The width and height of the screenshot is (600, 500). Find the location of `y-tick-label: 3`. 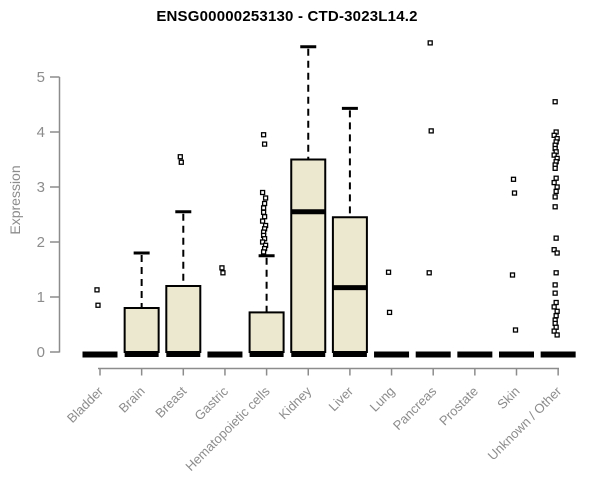

y-tick-label: 3 is located at coordinates (41, 187).